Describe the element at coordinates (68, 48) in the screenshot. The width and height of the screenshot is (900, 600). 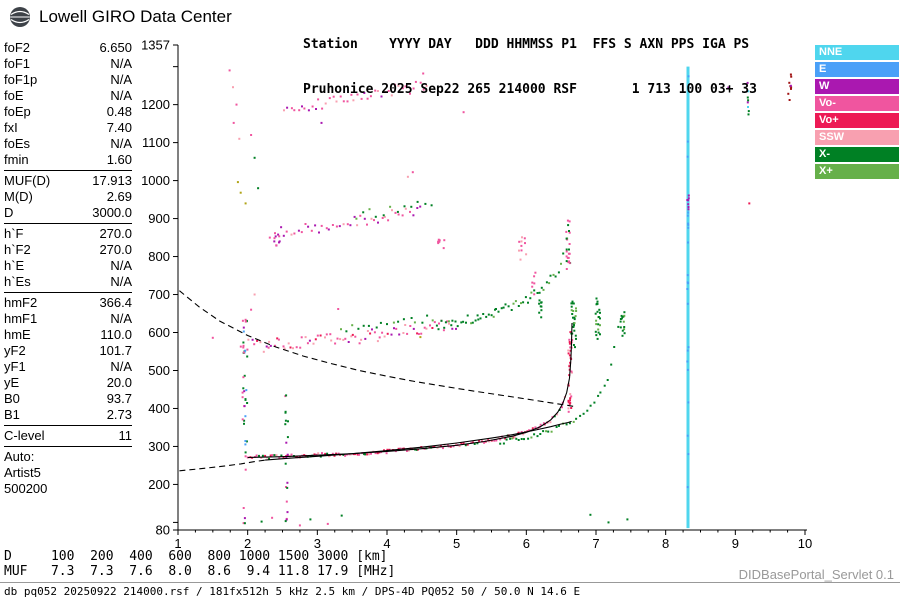
I see `param-row-foF2: foF2 6.650` at that location.